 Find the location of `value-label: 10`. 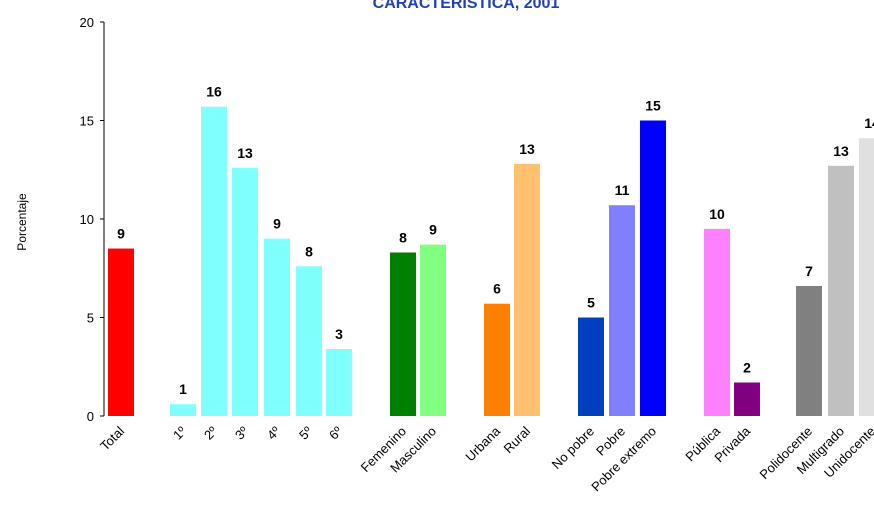

value-label: 10 is located at coordinates (717, 214).